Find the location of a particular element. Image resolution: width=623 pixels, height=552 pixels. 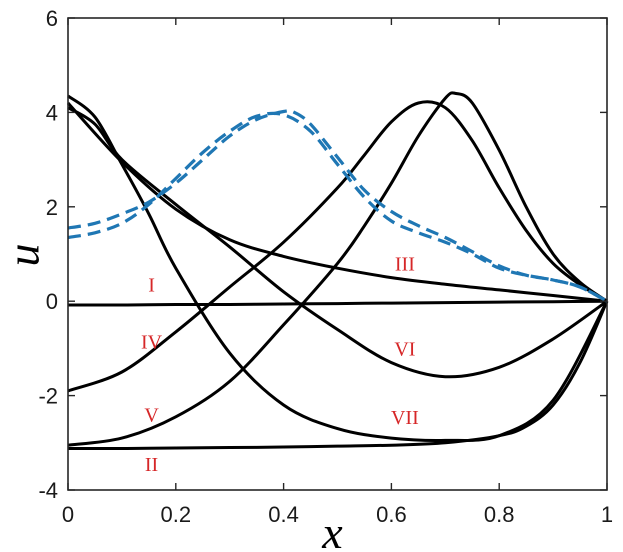

curve-label-i: I is located at coordinates (151, 286).